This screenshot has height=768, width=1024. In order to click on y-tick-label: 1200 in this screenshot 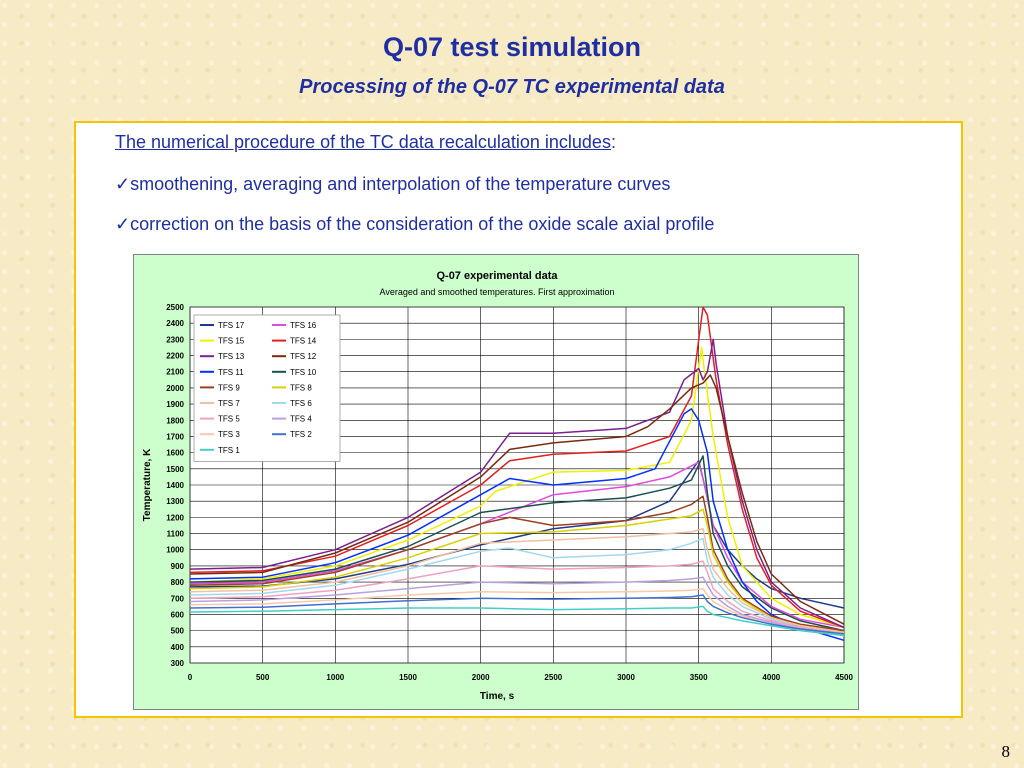, I will do `click(175, 517)`.